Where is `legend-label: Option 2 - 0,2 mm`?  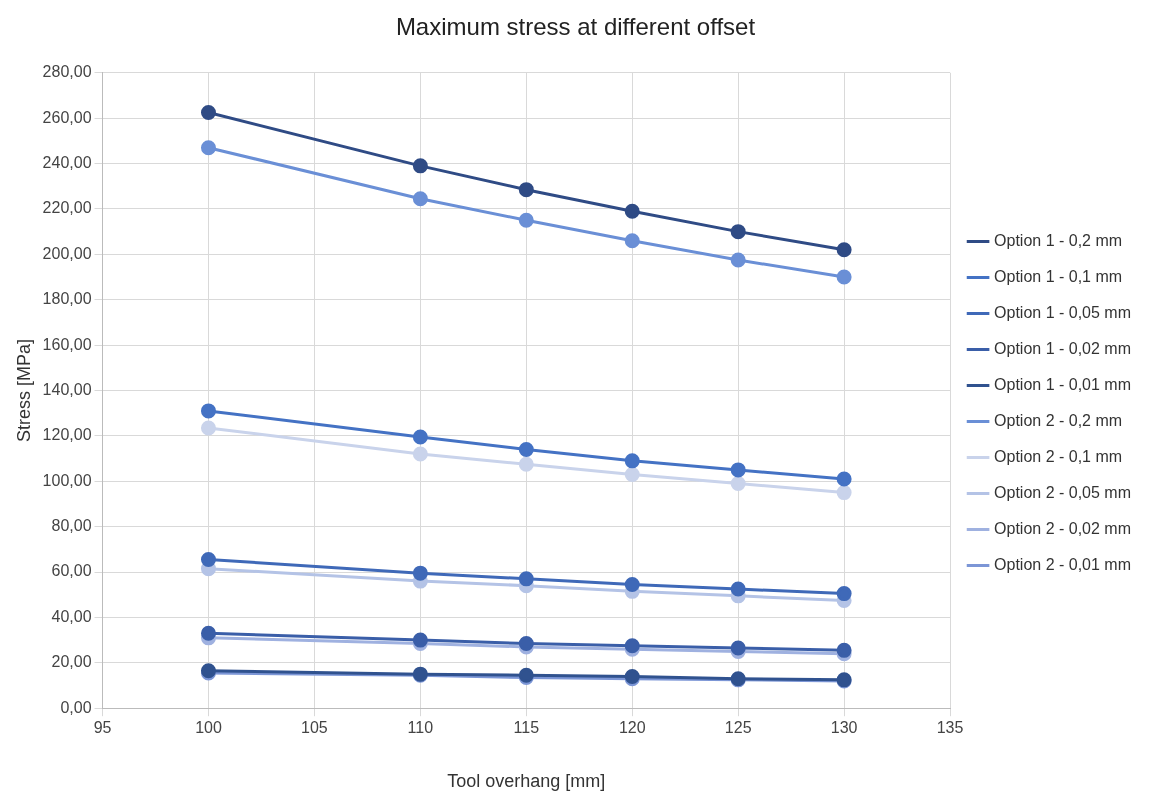
legend-label: Option 2 - 0,2 mm is located at coordinates (1058, 420).